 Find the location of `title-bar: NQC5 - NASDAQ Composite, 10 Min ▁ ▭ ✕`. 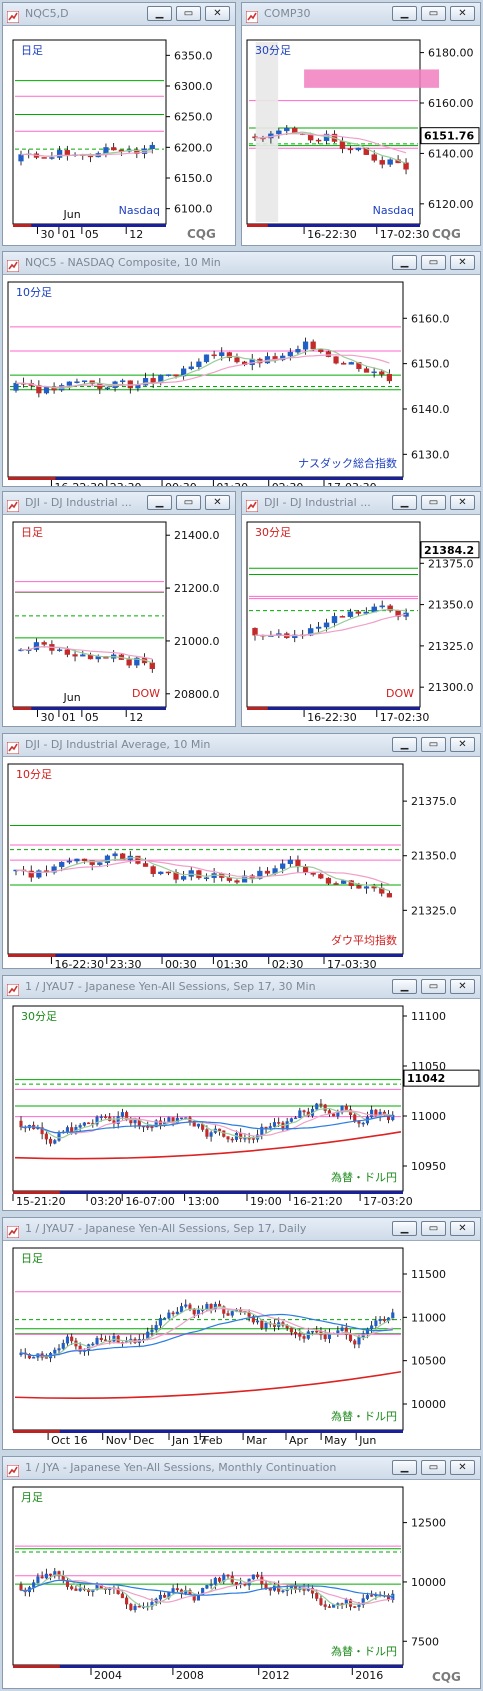

title-bar: NQC5 - NASDAQ Composite, 10 Min ▁ ▭ ✕ is located at coordinates (241, 263).